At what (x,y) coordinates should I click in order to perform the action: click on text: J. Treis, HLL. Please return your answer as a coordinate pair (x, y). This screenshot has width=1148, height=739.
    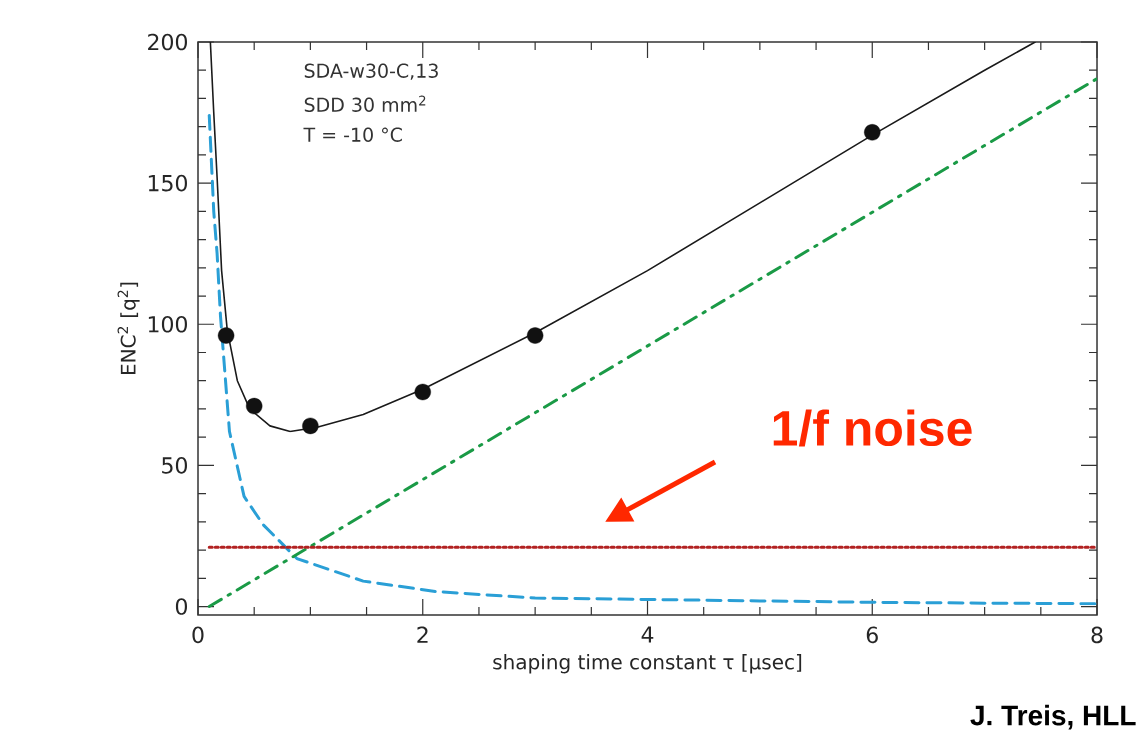
    Looking at the image, I should click on (1053, 717).